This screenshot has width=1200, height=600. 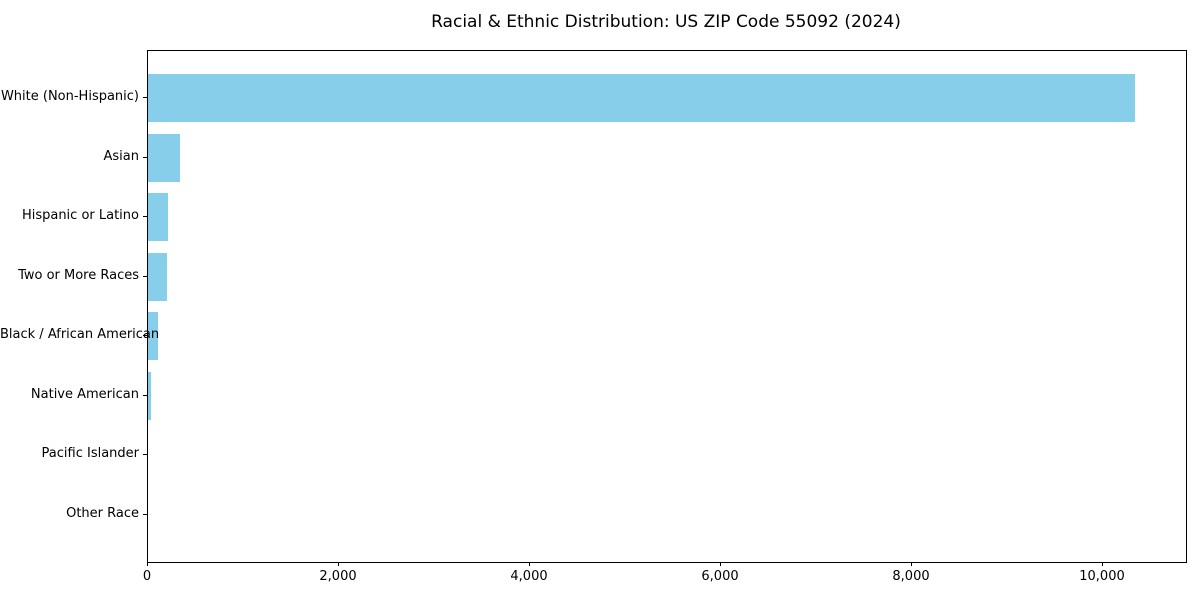 I want to click on x-tick-label: 2,000, so click(x=338, y=576).